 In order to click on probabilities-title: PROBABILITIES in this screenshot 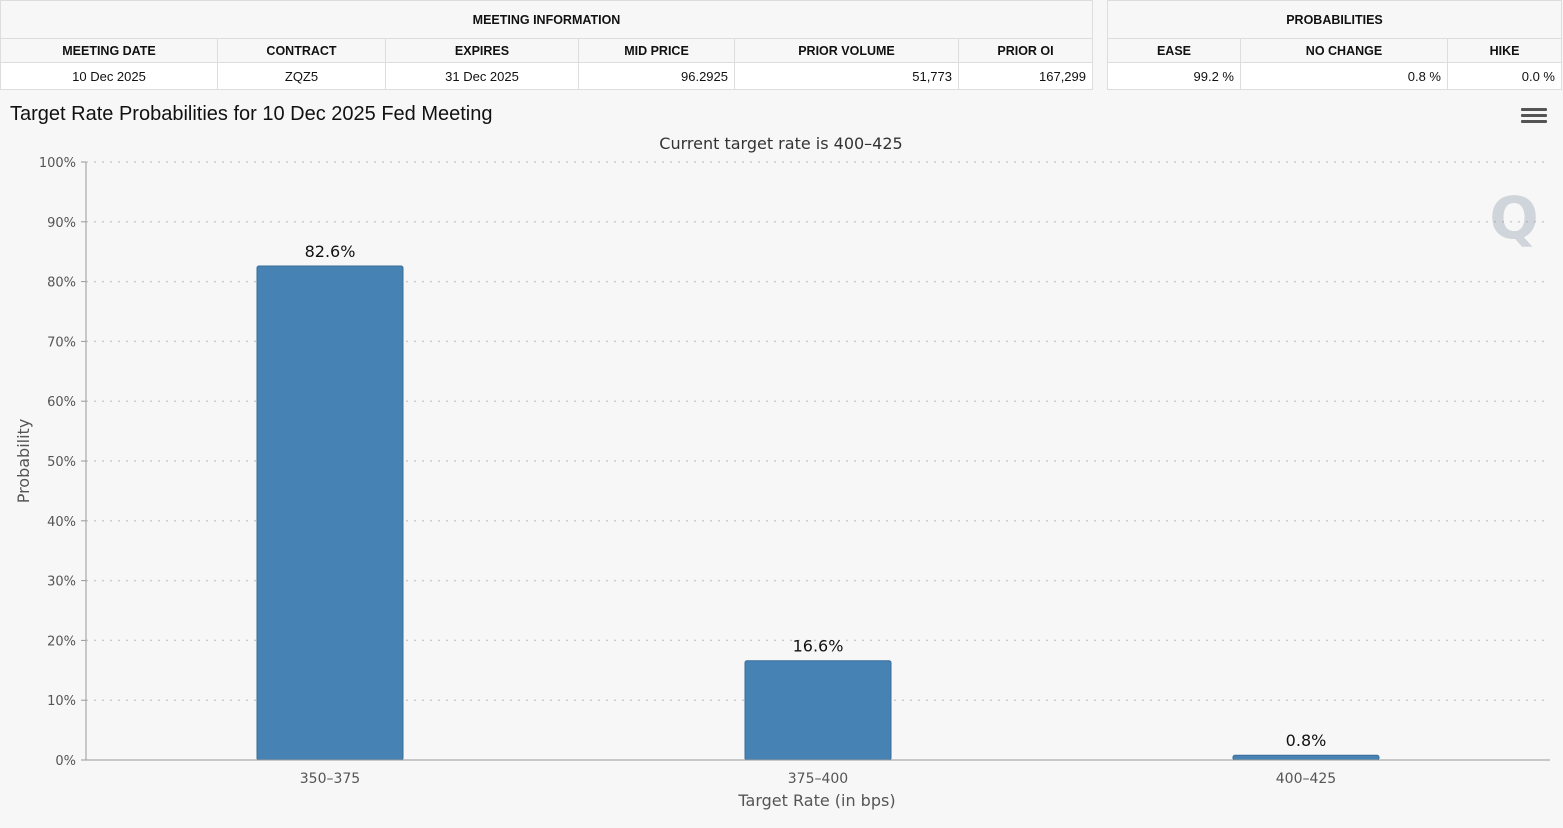, I will do `click(1334, 19)`.